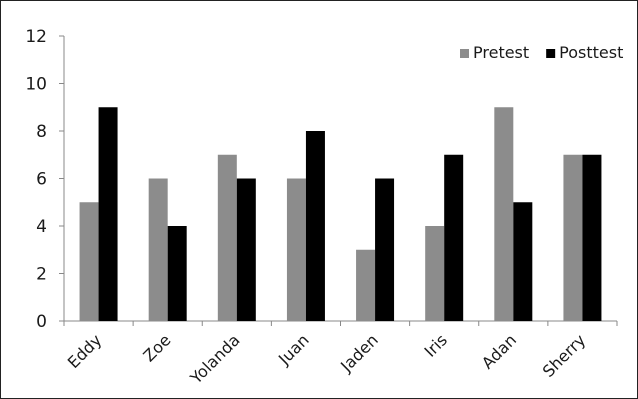 Image resolution: width=638 pixels, height=399 pixels. I want to click on y-tick-label: 0, so click(41, 322).